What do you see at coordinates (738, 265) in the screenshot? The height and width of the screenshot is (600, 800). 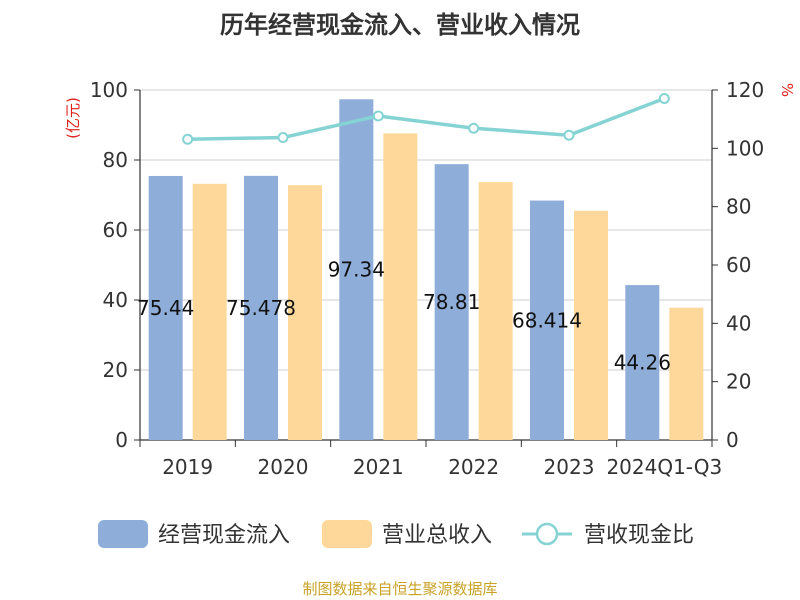 I see `right-tick-label: 60` at bounding box center [738, 265].